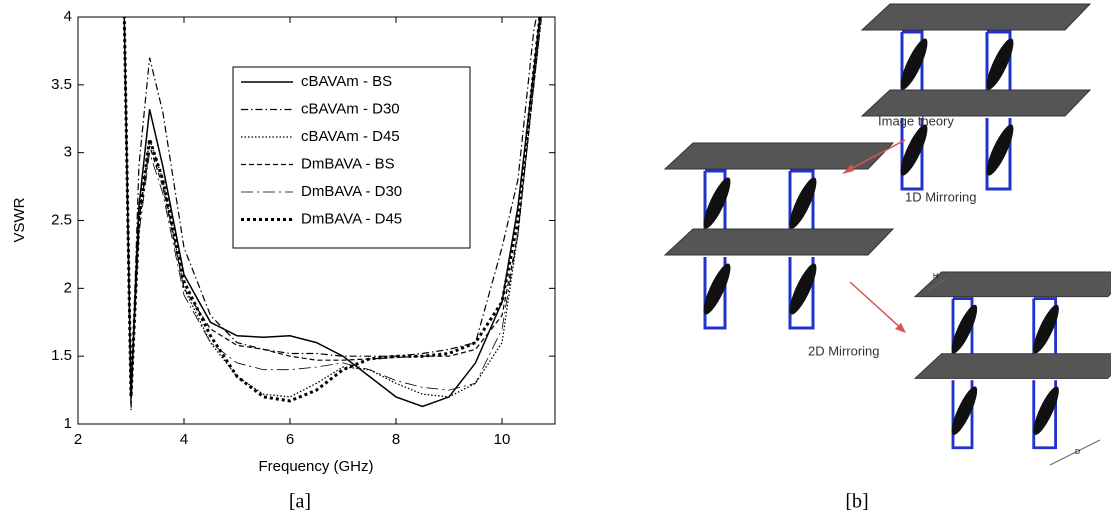 The width and height of the screenshot is (1111, 514). Describe the element at coordinates (78, 439) in the screenshot. I see `x-tick-label: 2` at that location.